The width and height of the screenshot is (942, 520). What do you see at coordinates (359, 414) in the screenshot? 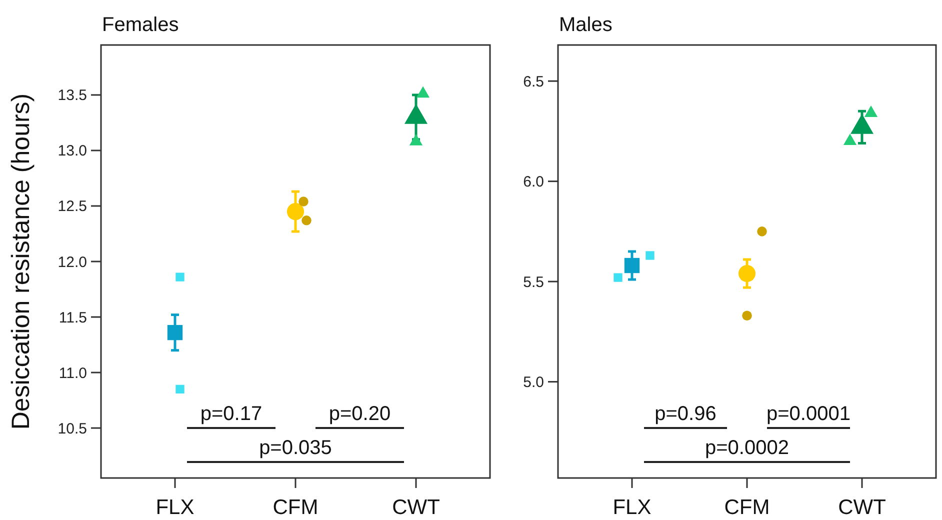
I see `annotation: p=0.20` at bounding box center [359, 414].